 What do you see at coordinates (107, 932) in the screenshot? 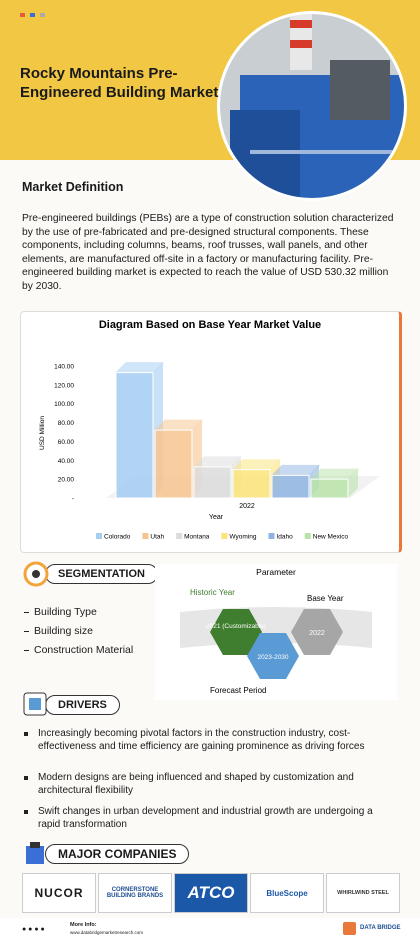
I see `footer-url: www.databridgemarketresearch.com` at bounding box center [107, 932].